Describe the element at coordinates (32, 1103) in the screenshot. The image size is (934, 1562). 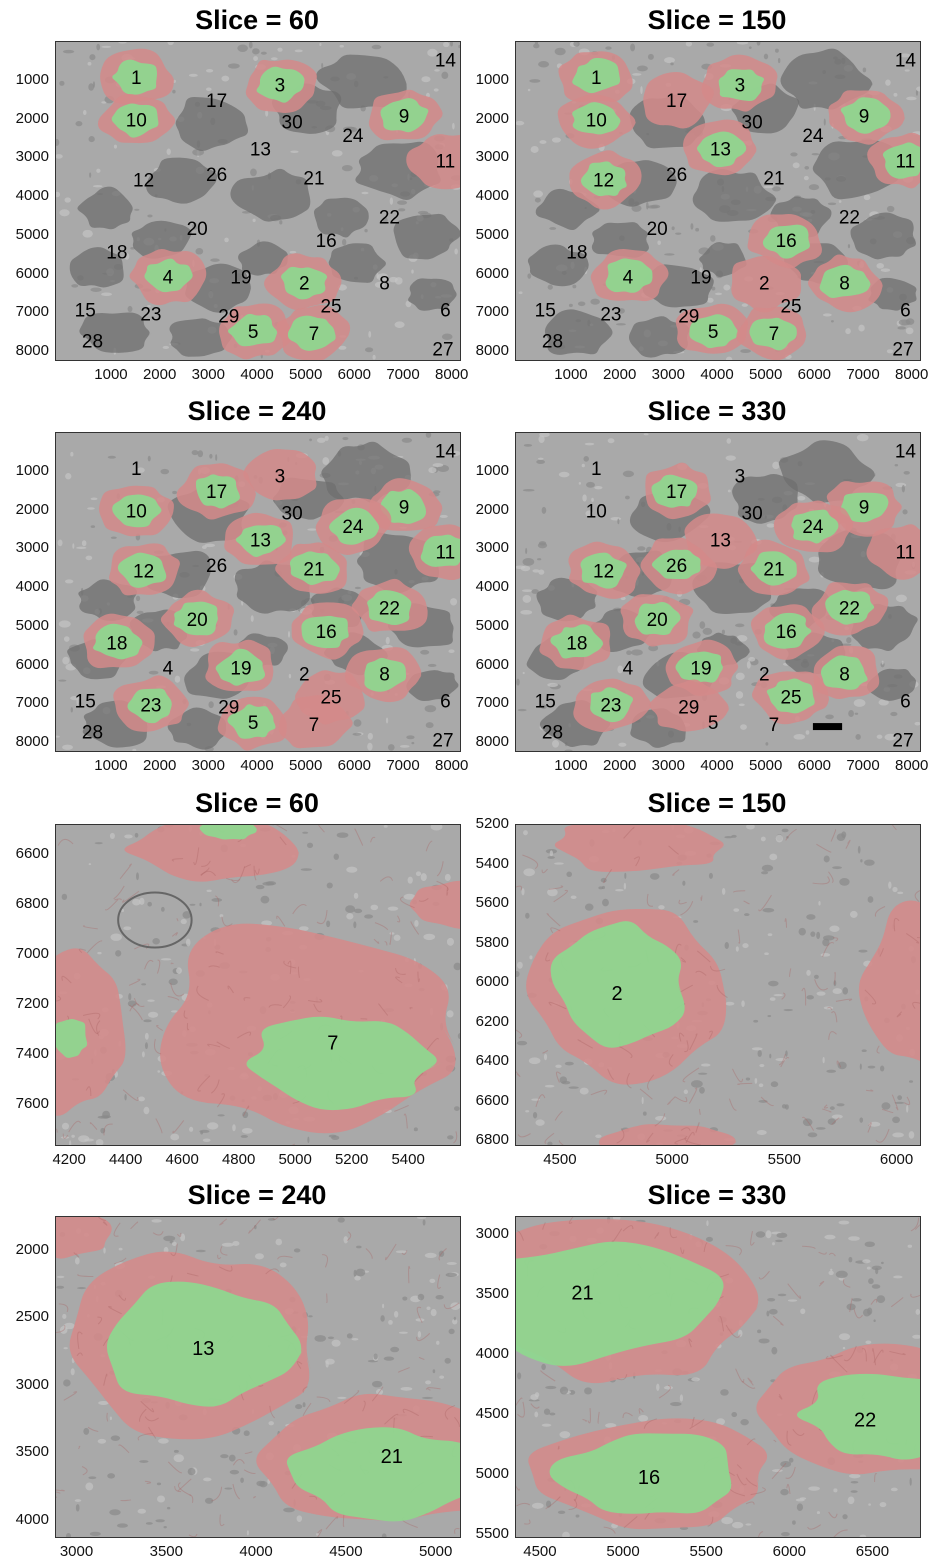
I see `y-tick-label: 7600` at that location.